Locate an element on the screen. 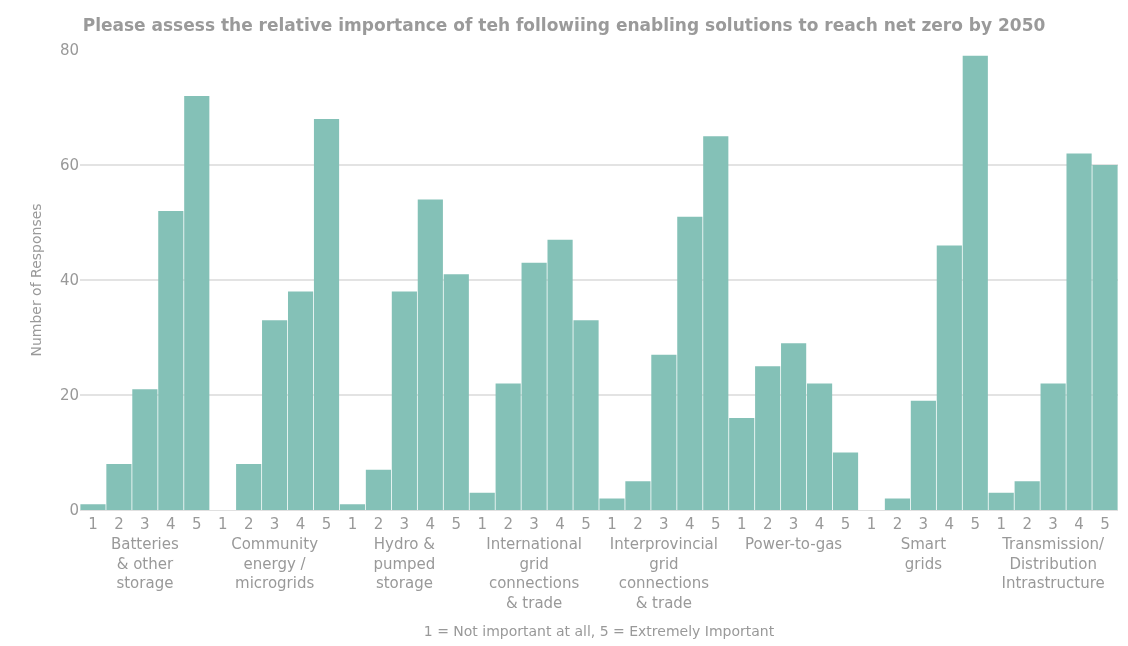  series-label: 5 is located at coordinates (197, 524).